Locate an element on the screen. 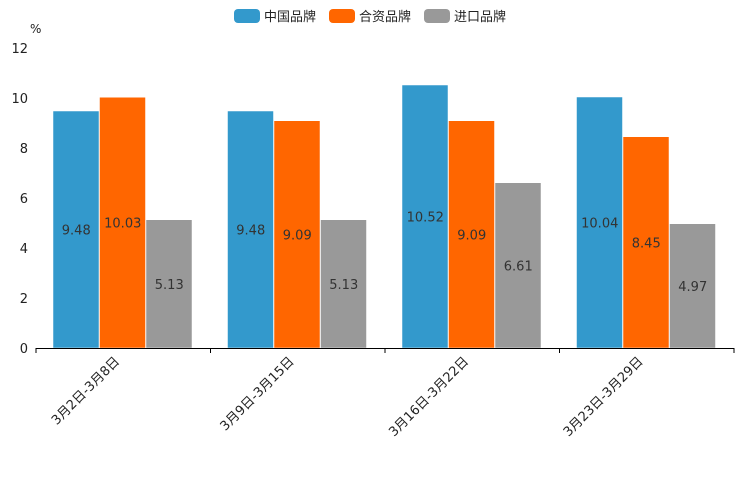 This screenshot has height=496, width=744. y-tick-label: 8 is located at coordinates (24, 149).